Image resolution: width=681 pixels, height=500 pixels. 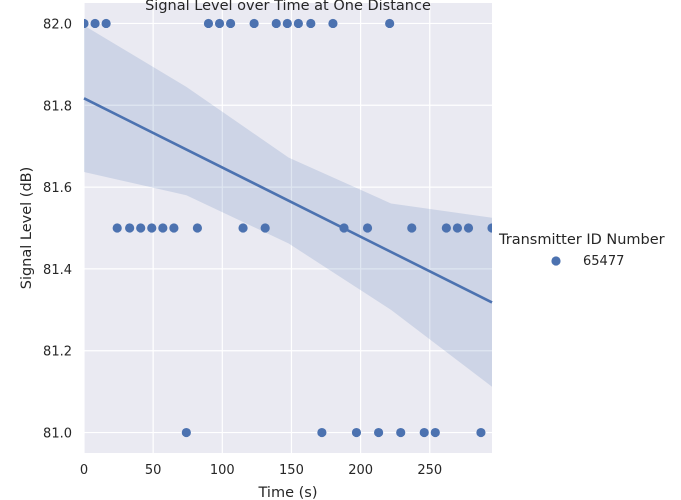 I want to click on x-tick-labels: 0 50 100 150 200 250, so click(x=261, y=470).